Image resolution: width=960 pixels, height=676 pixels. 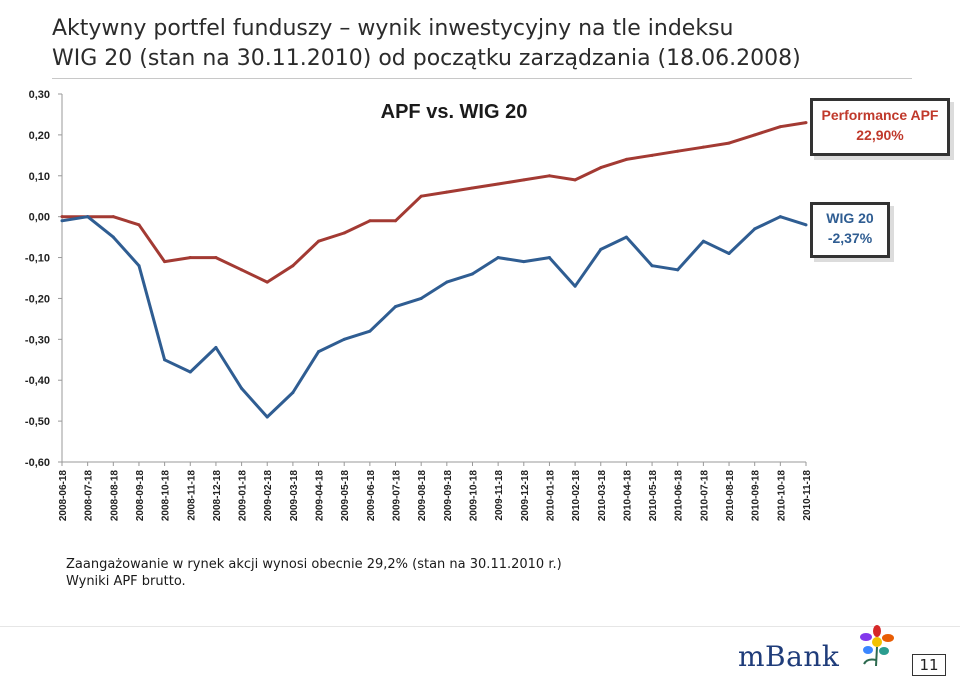 I want to click on x-tick-label: 2008-09-18, so click(x=140, y=496).